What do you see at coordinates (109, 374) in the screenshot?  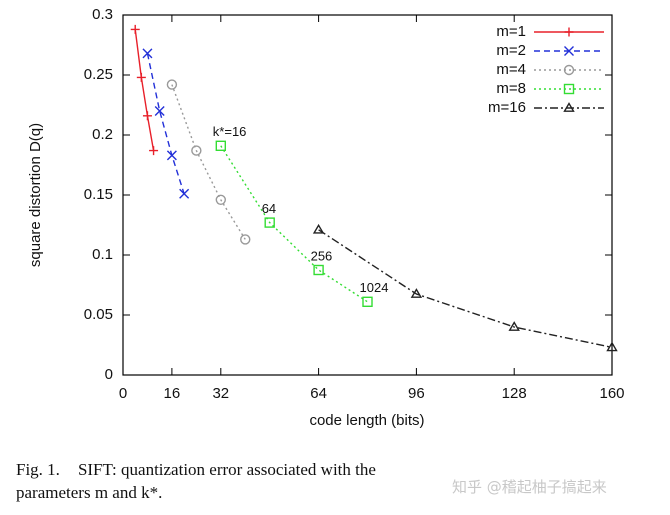 I see `y-tick-label: 0` at bounding box center [109, 374].